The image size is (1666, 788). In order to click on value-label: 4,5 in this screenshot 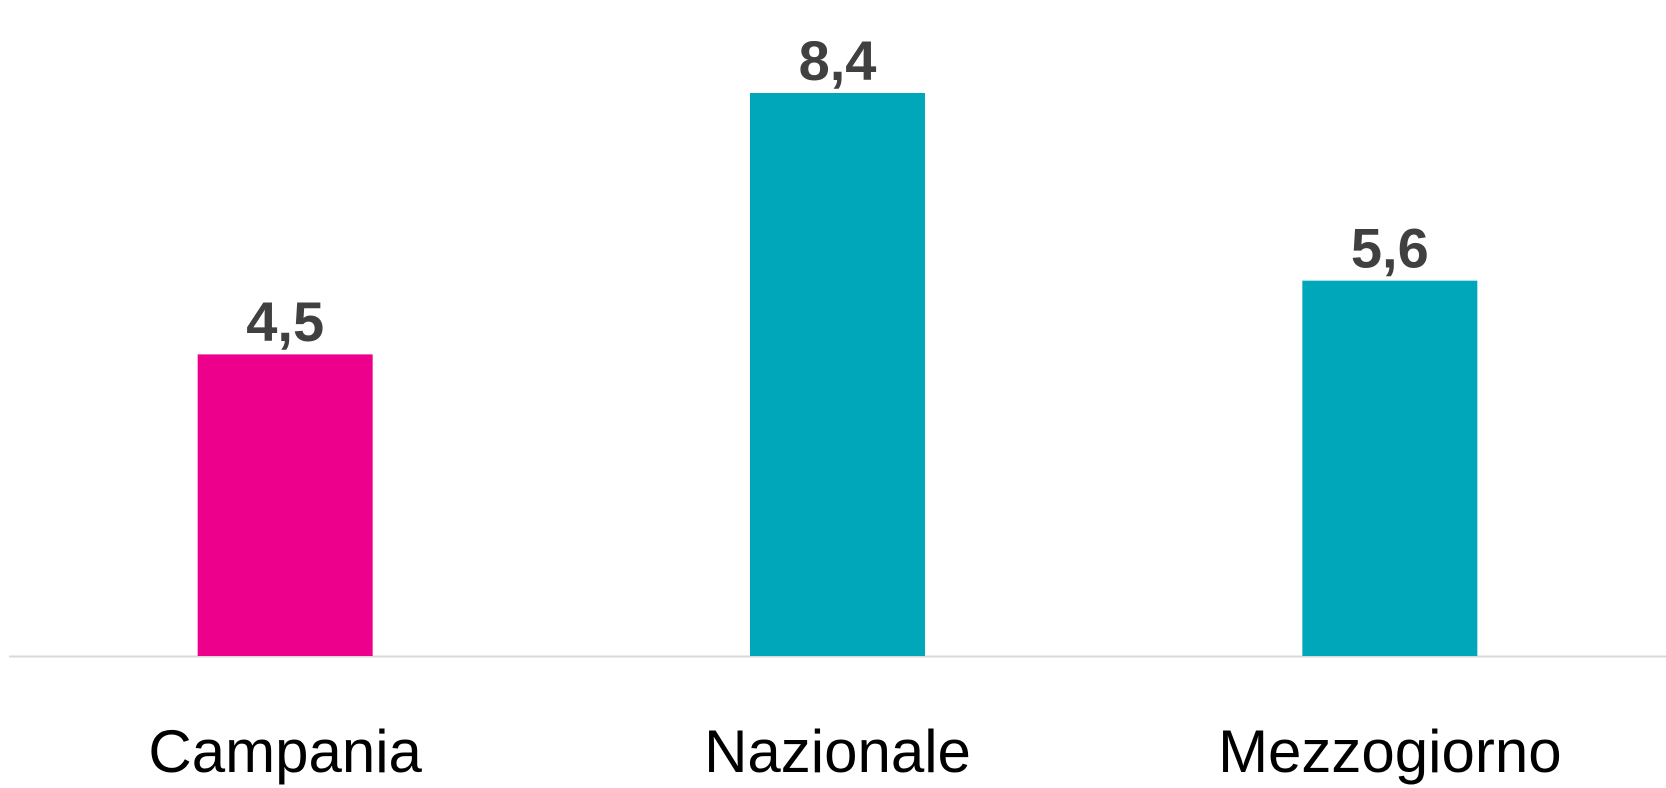, I will do `click(285, 321)`.